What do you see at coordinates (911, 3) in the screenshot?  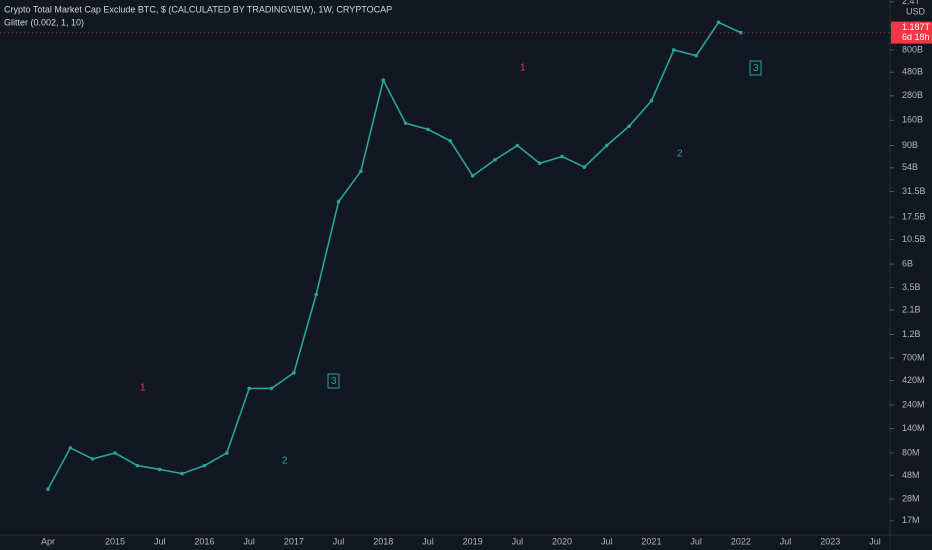 I see `y-tick-label: 2.4T` at bounding box center [911, 3].